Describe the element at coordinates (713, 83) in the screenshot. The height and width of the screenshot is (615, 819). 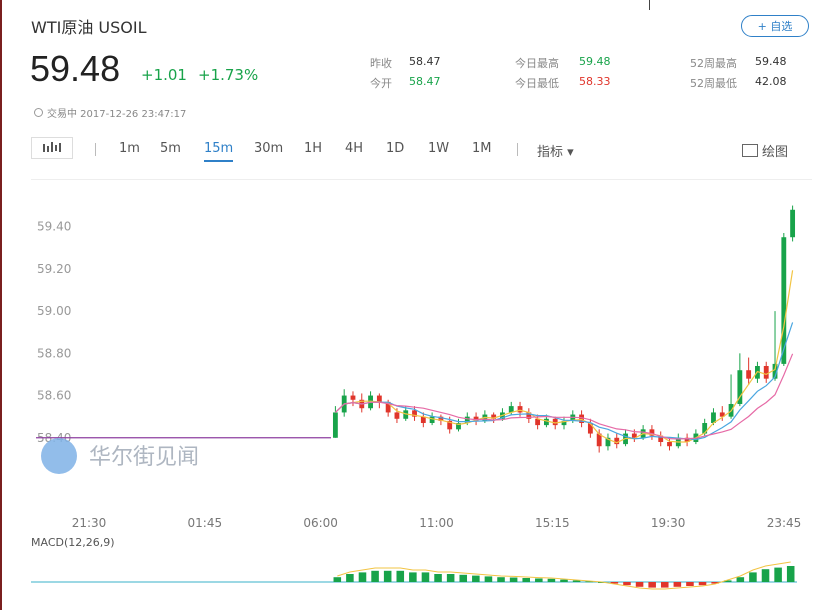
I see `stat-label-52w-low: 52周最低` at that location.